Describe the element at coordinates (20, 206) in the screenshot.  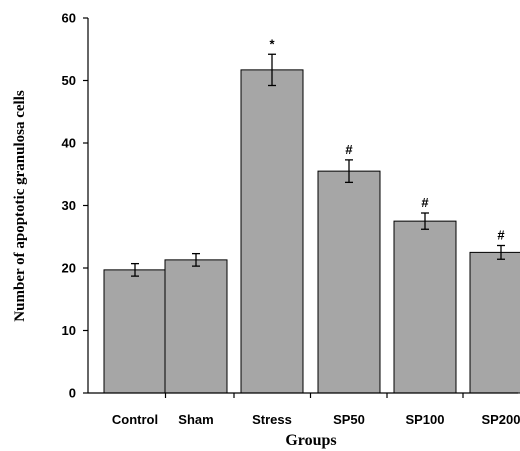
I see `y-axis-label: Number of apoptotic granulosa cells` at that location.